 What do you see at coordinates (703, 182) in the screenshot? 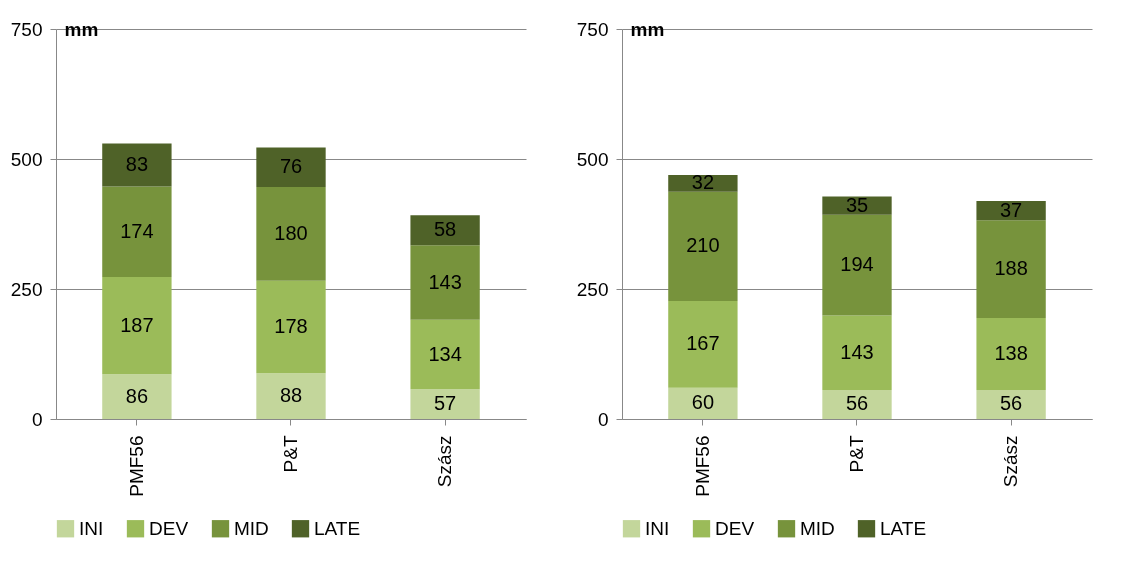
I see `data-label: 32` at bounding box center [703, 182].